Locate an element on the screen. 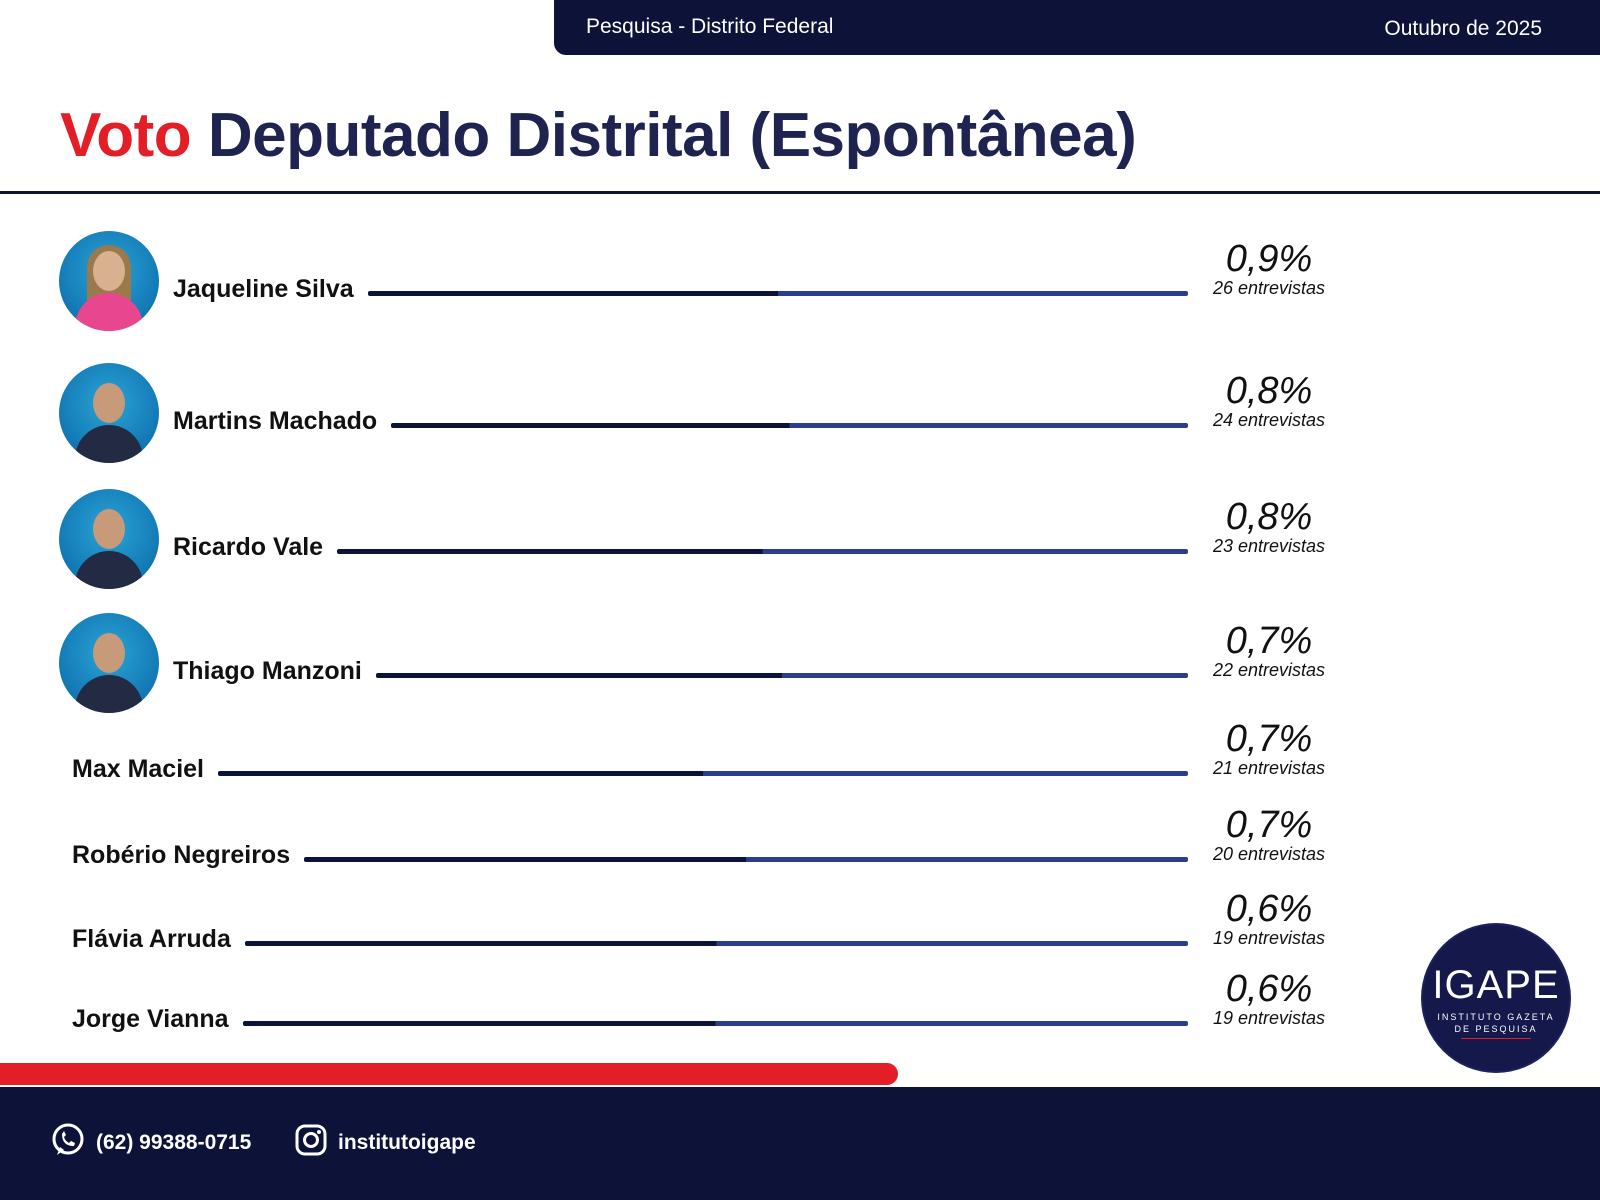 The image size is (1600, 1200). bar-label: Robério Negreiros is located at coordinates (181, 855).